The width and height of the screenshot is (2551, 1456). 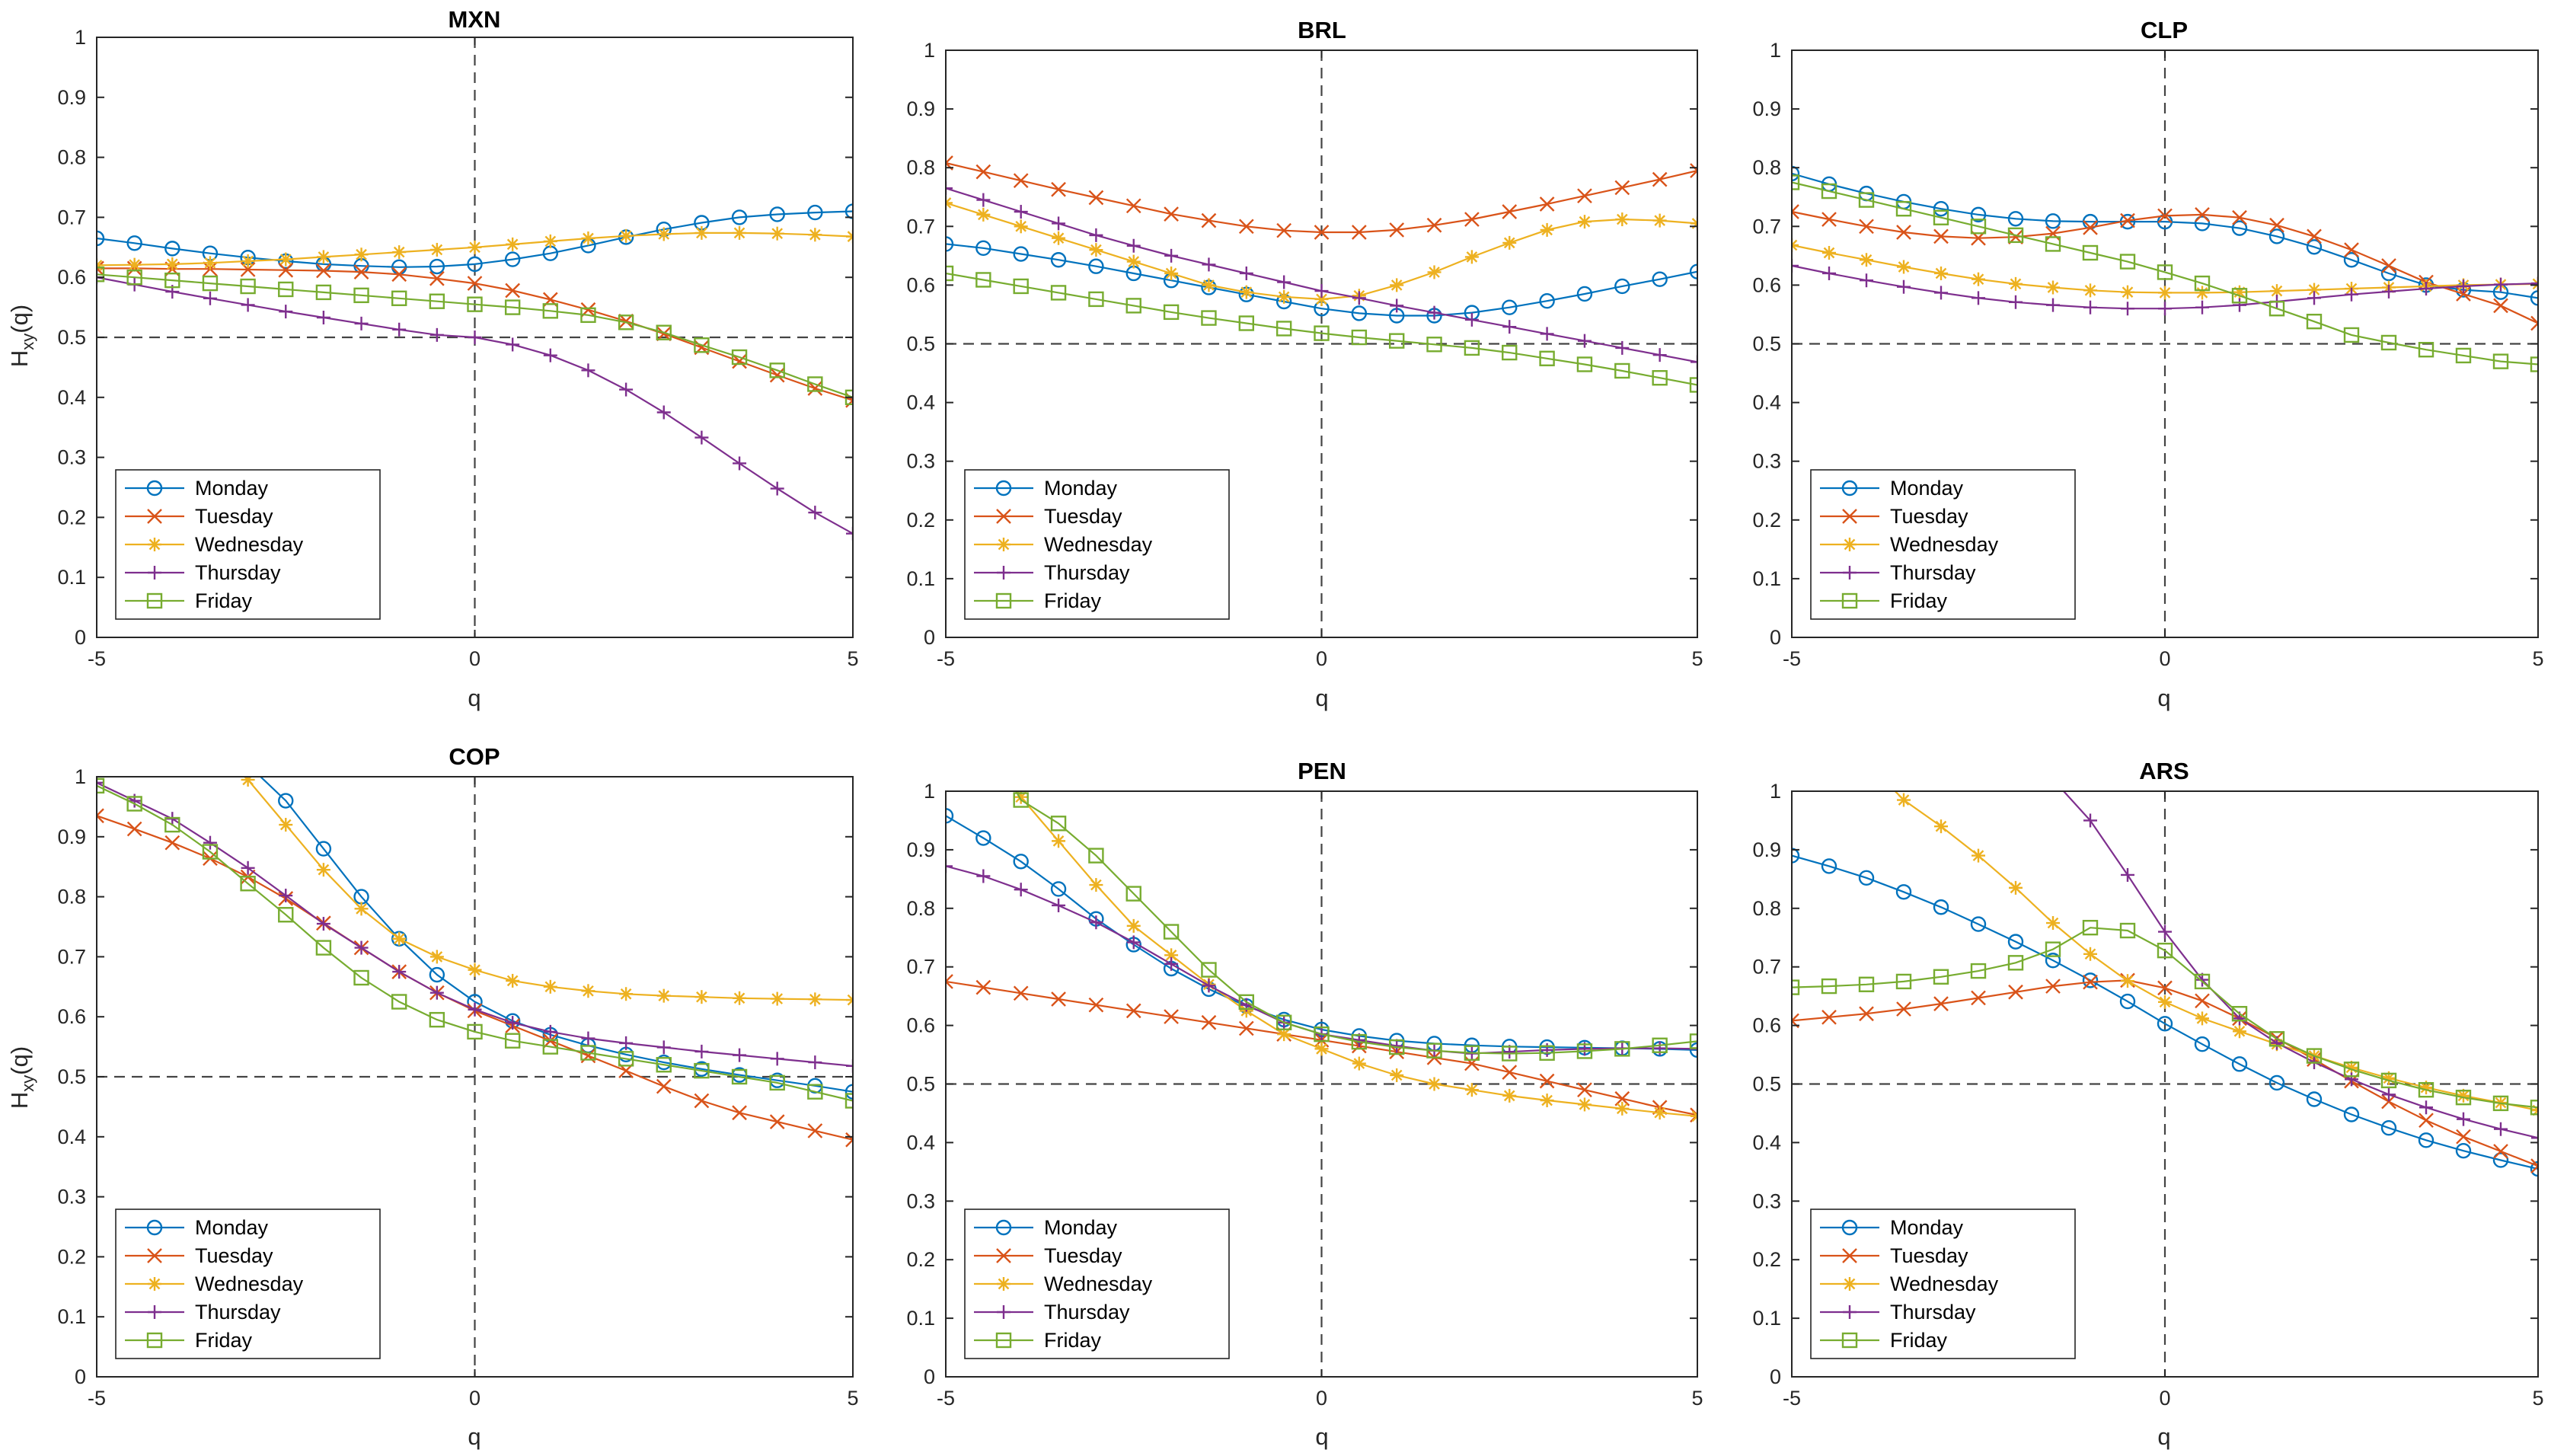 What do you see at coordinates (1622, 188) in the screenshot?
I see `point-brl-tuesday-18-stroke-b` at bounding box center [1622, 188].